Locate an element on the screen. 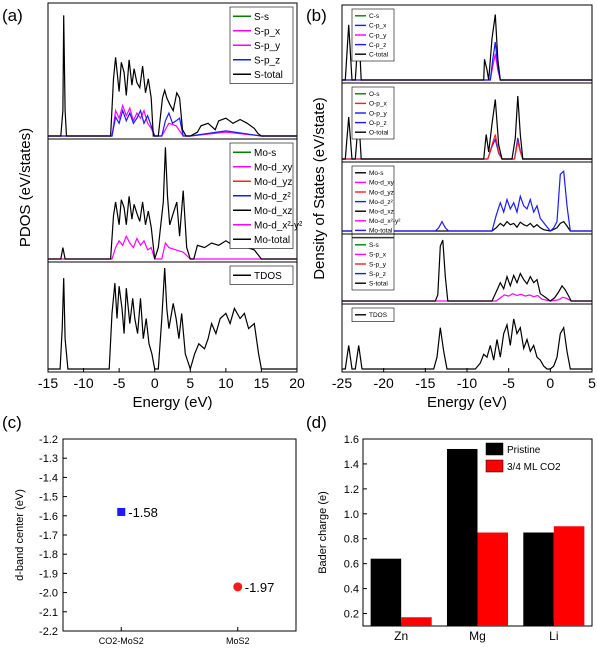  y-tick-label: 0.4 is located at coordinates (351, 590).